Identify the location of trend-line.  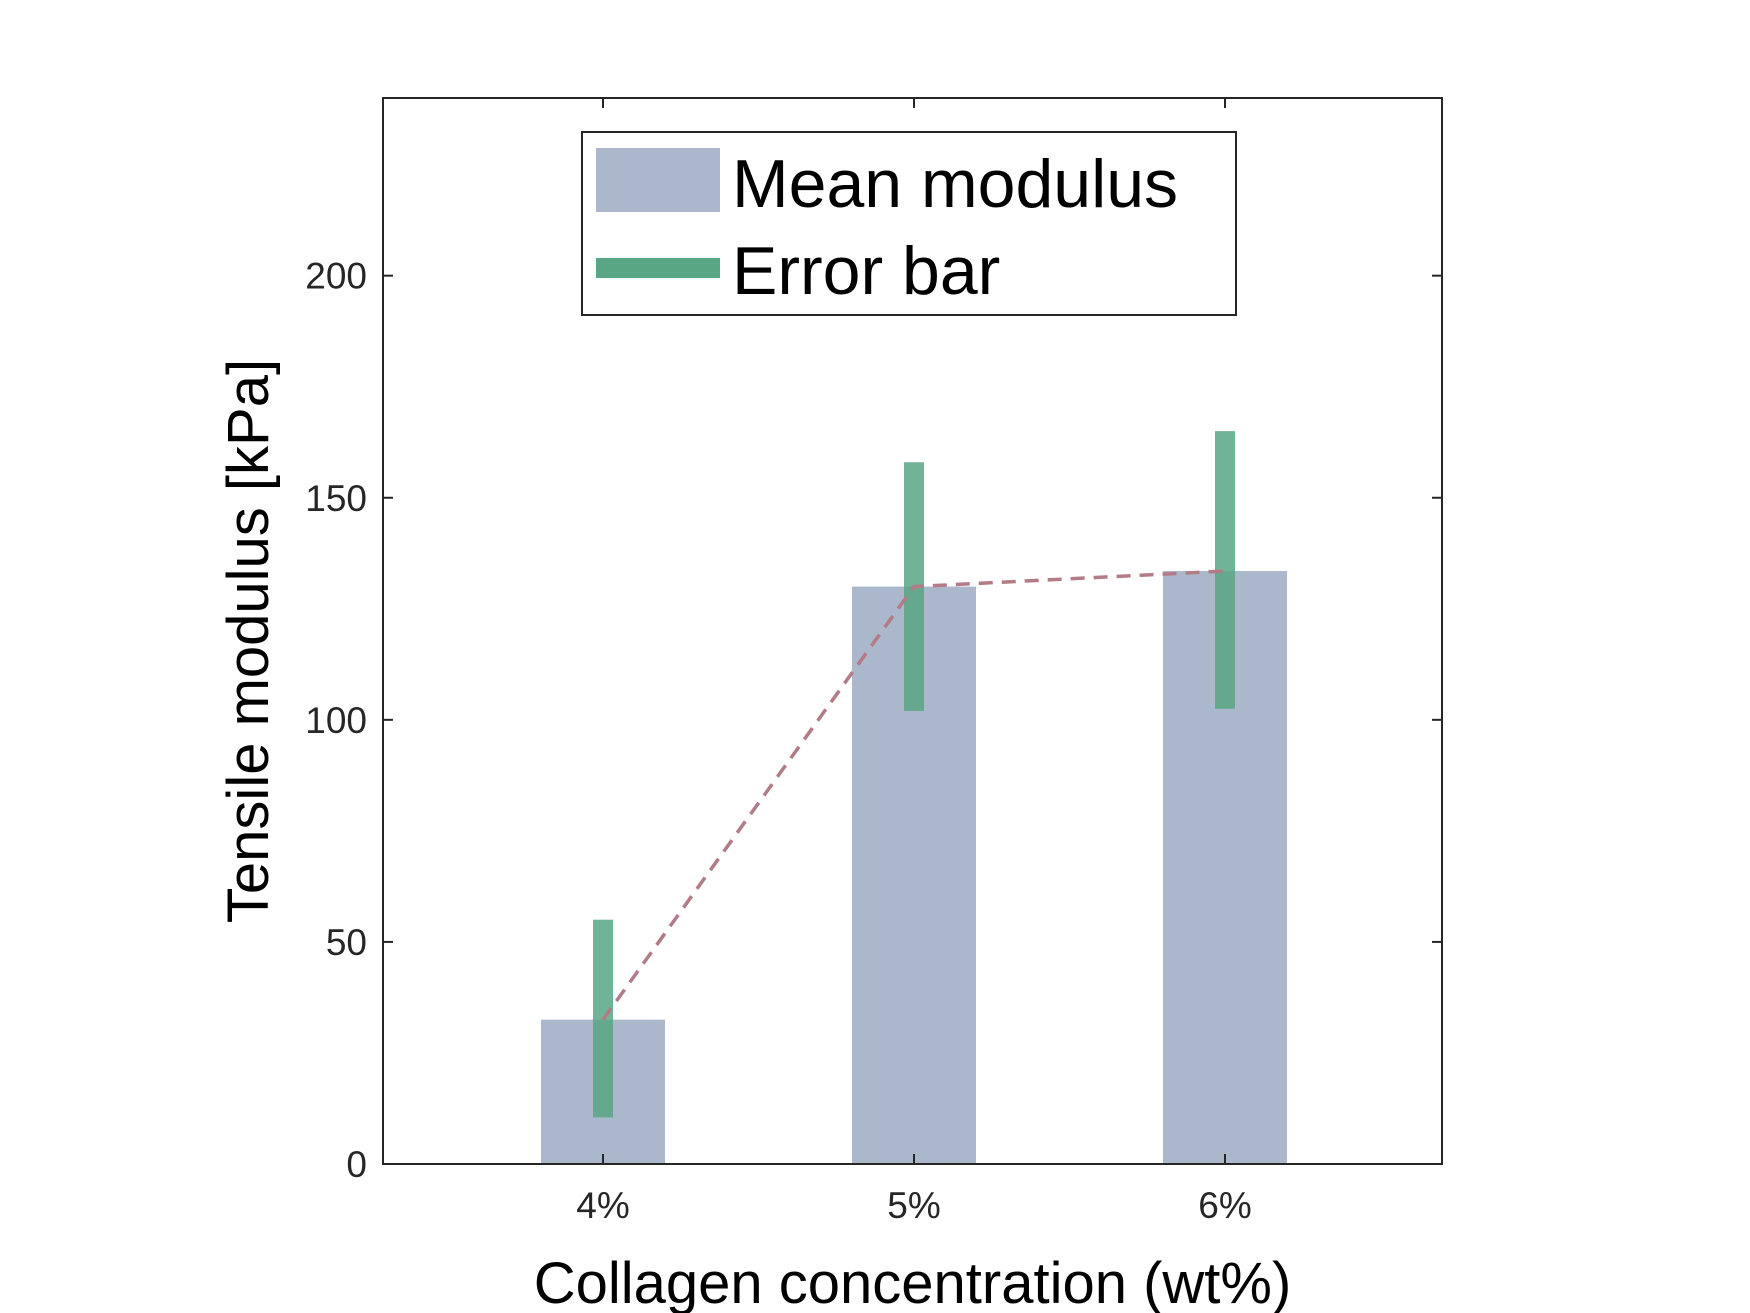
(913, 795).